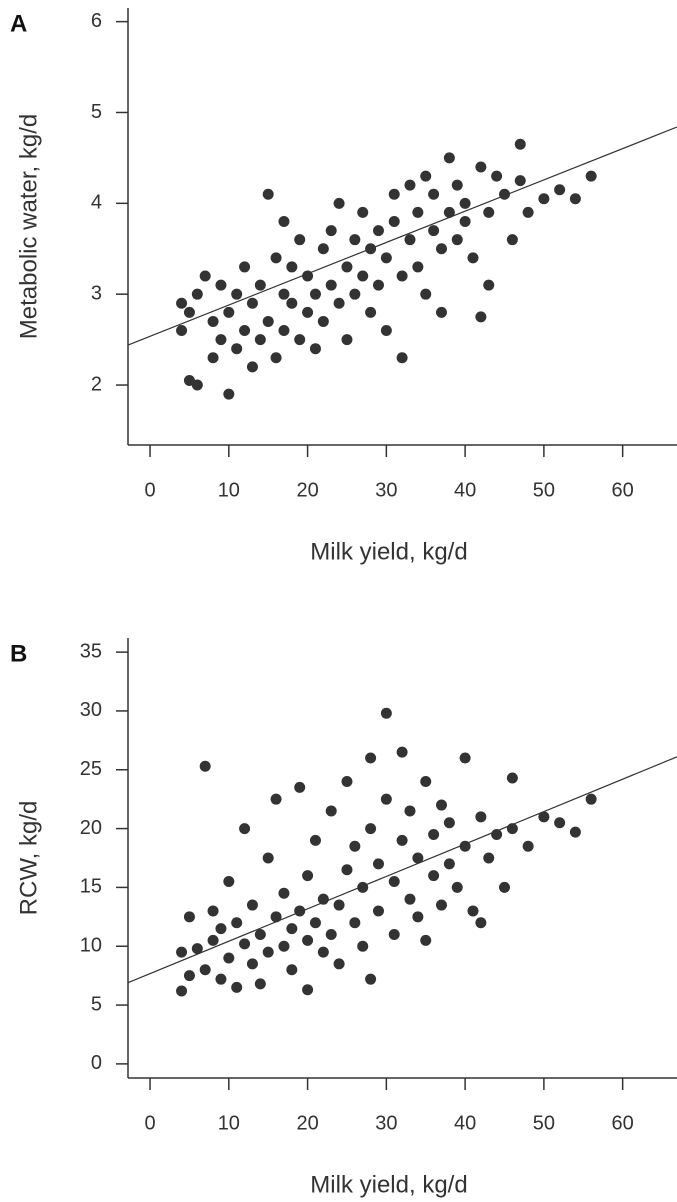  Describe the element at coordinates (386, 490) in the screenshot. I see `x-tick-label: 30` at that location.